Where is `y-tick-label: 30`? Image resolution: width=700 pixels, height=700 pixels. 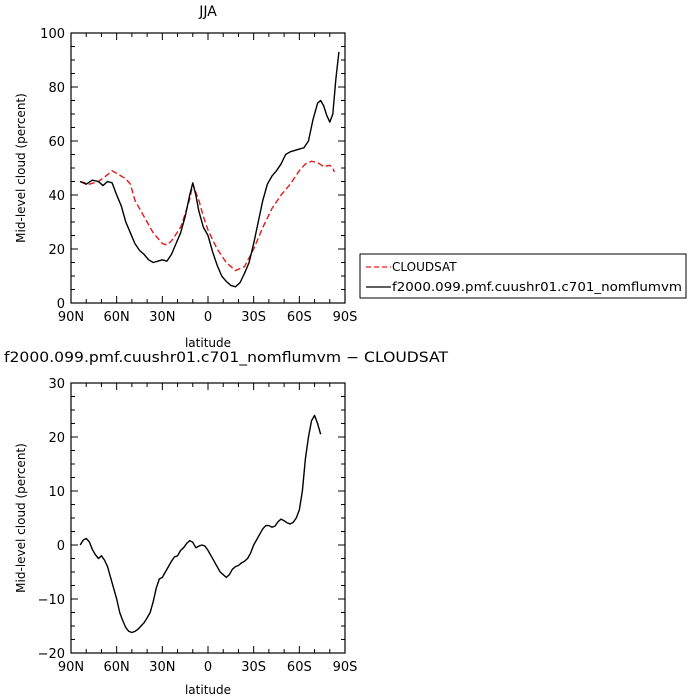
y-tick-label: 30 is located at coordinates (56, 384).